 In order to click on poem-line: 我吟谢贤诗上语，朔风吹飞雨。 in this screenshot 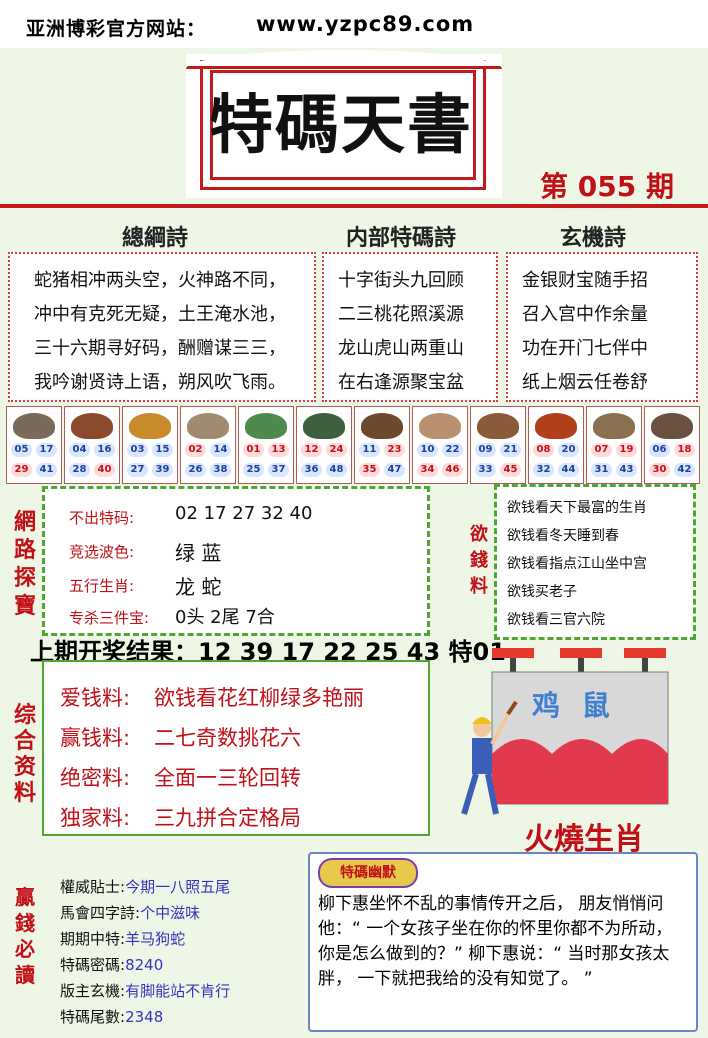, I will do `click(160, 382)`.